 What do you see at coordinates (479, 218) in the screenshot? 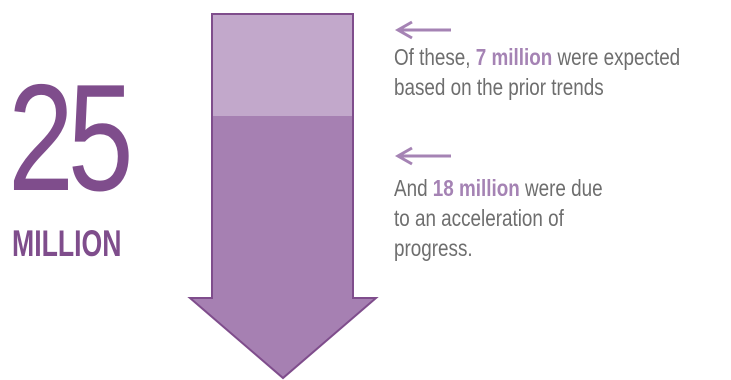
I see `annotation-acceleration-line2: to an acceleration of` at bounding box center [479, 218].